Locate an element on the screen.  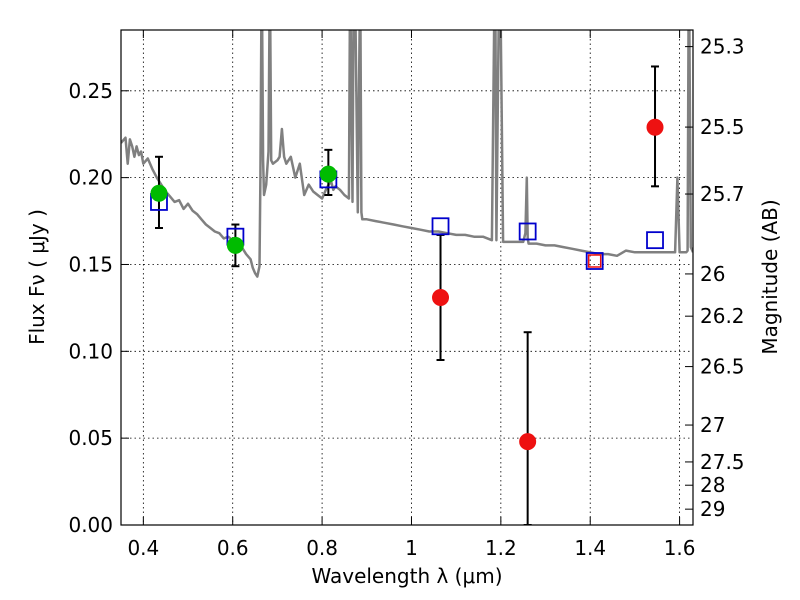
y-tick-label: 0.10 is located at coordinates (90, 351).